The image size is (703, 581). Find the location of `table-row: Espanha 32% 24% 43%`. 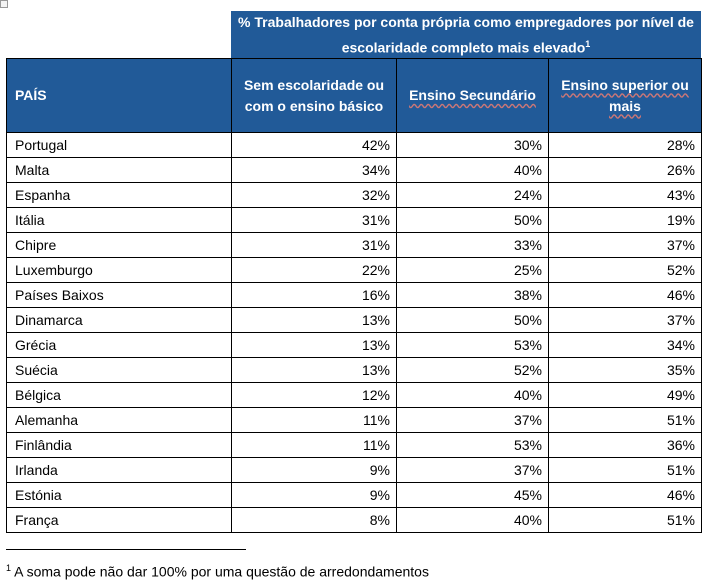

table-row: Espanha 32% 24% 43% is located at coordinates (354, 195).